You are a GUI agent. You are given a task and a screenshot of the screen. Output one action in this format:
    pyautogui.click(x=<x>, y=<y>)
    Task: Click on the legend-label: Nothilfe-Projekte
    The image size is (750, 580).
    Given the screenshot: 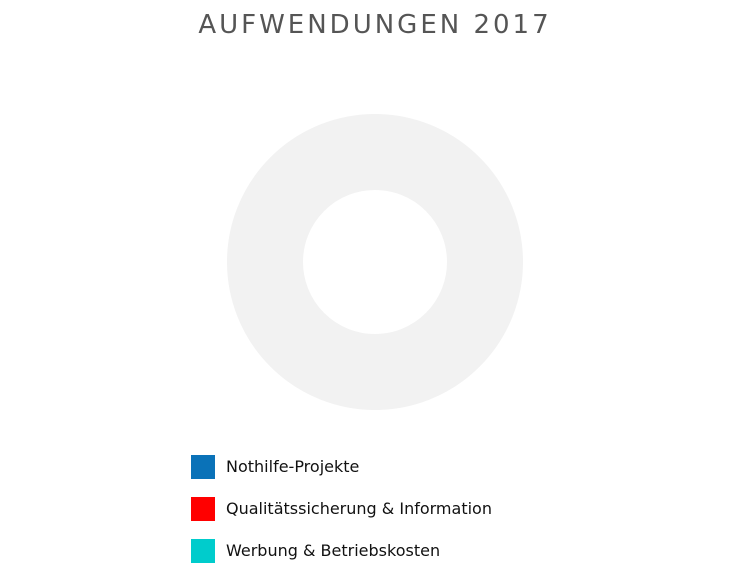 What is the action you would take?
    pyautogui.click(x=293, y=466)
    